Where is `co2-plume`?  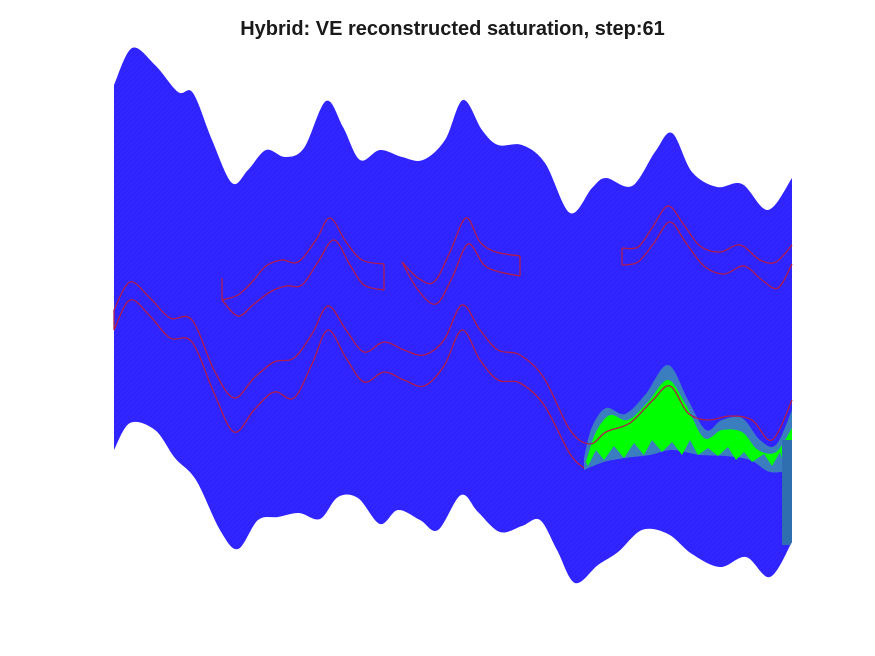 co2-plume is located at coordinates (688, 454).